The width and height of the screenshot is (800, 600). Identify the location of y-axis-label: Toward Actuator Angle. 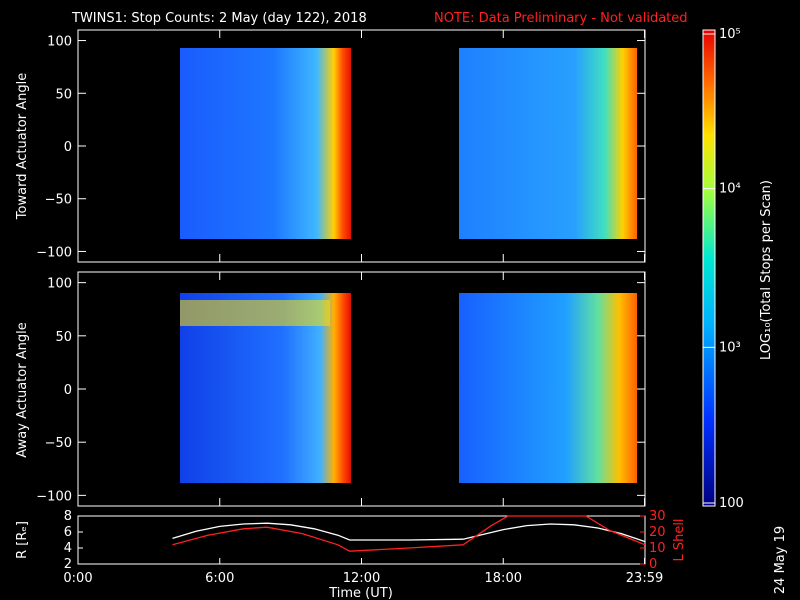
(22, 146).